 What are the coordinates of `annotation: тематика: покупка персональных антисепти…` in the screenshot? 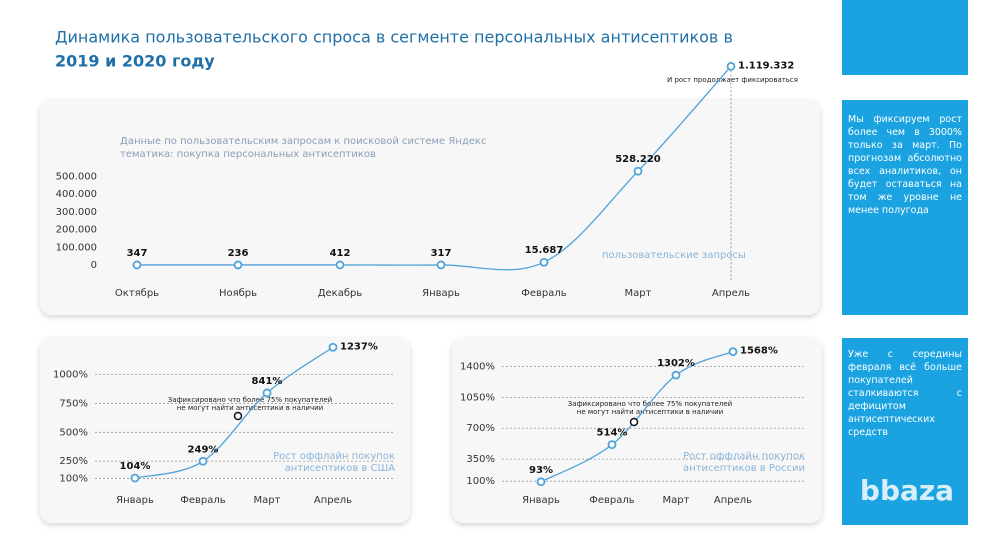 It's located at (248, 154).